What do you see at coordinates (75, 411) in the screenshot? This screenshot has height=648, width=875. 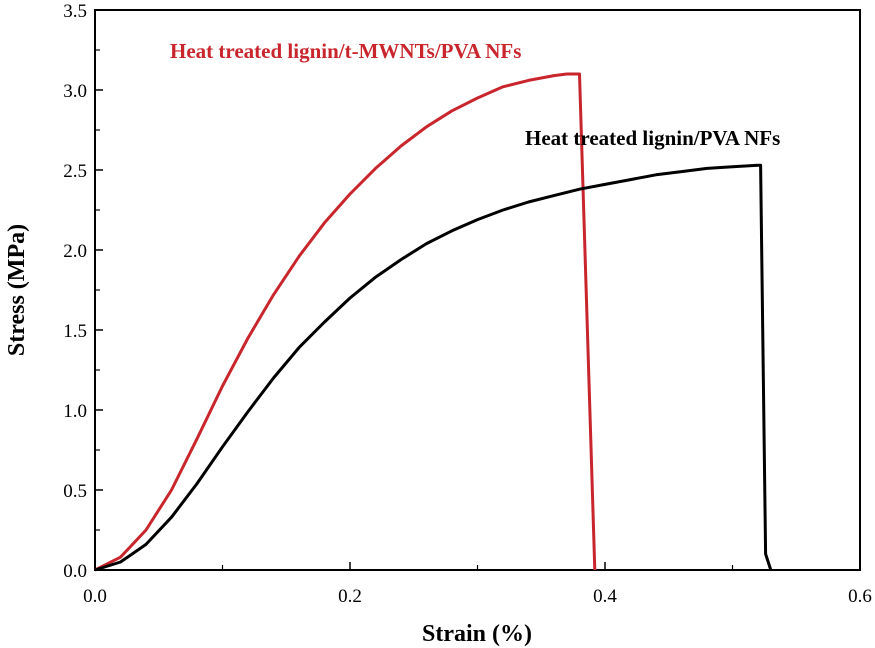 I see `y-tick-label: 1.0` at bounding box center [75, 411].